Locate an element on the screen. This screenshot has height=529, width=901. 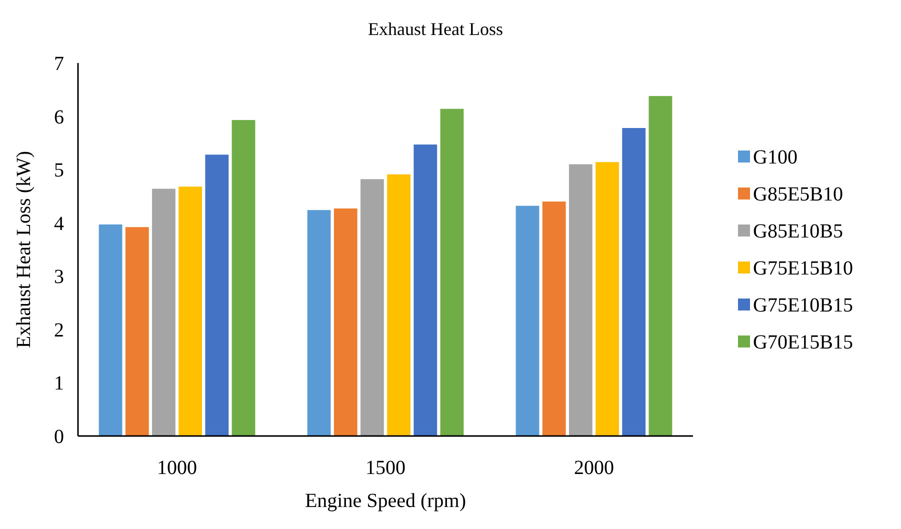
y-tick-label: 3 is located at coordinates (59, 277).